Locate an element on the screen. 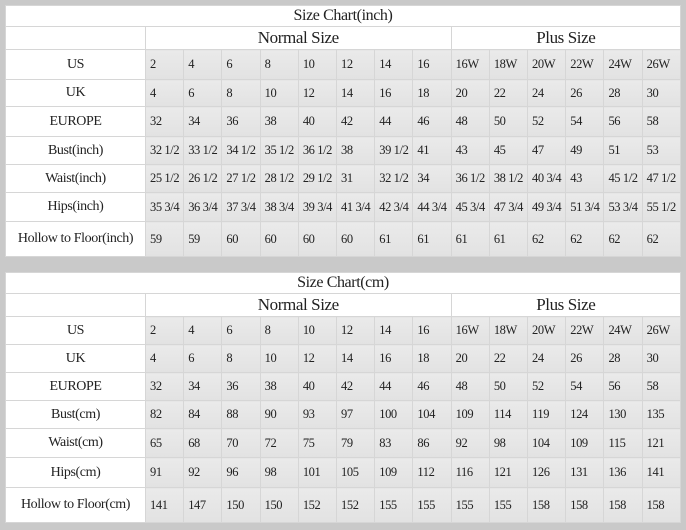 The height and width of the screenshot is (530, 686). size-value-cell: 28 1/2 is located at coordinates (279, 178).